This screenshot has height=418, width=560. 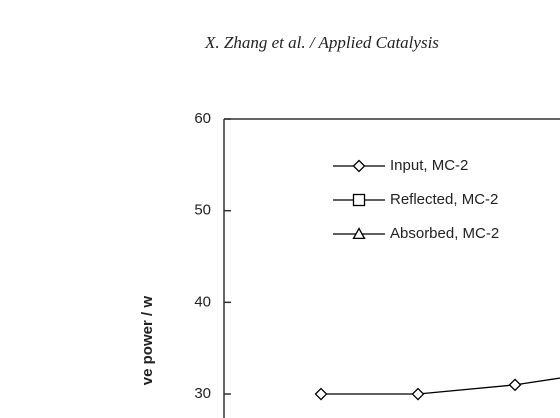 What do you see at coordinates (147, 341) in the screenshot?
I see `y-axis-label: ve power / w` at bounding box center [147, 341].